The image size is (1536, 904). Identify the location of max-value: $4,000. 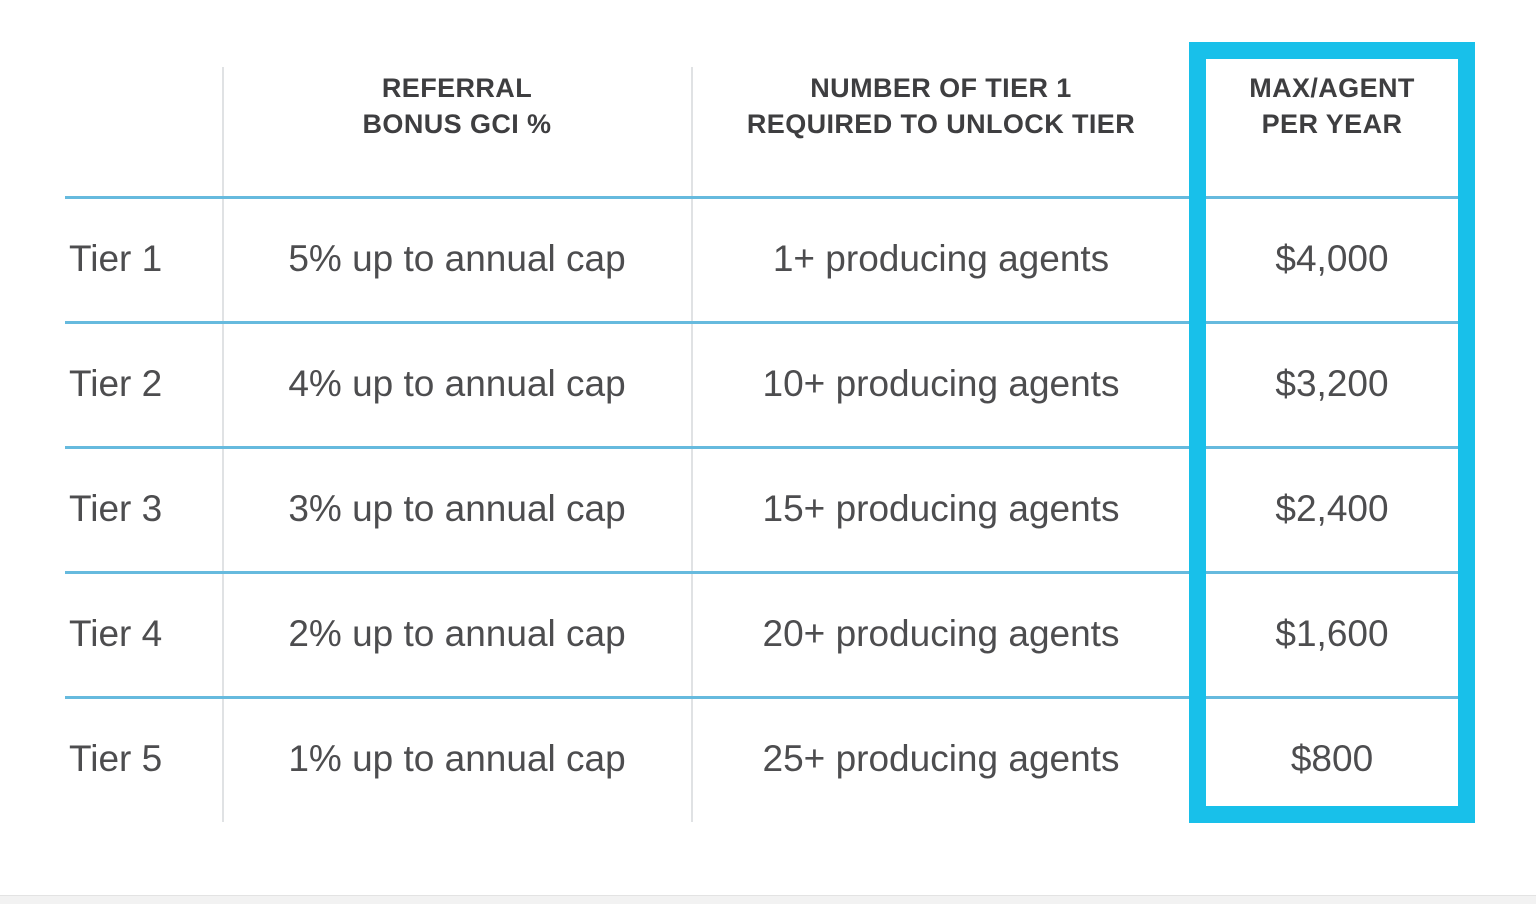
(1332, 259).